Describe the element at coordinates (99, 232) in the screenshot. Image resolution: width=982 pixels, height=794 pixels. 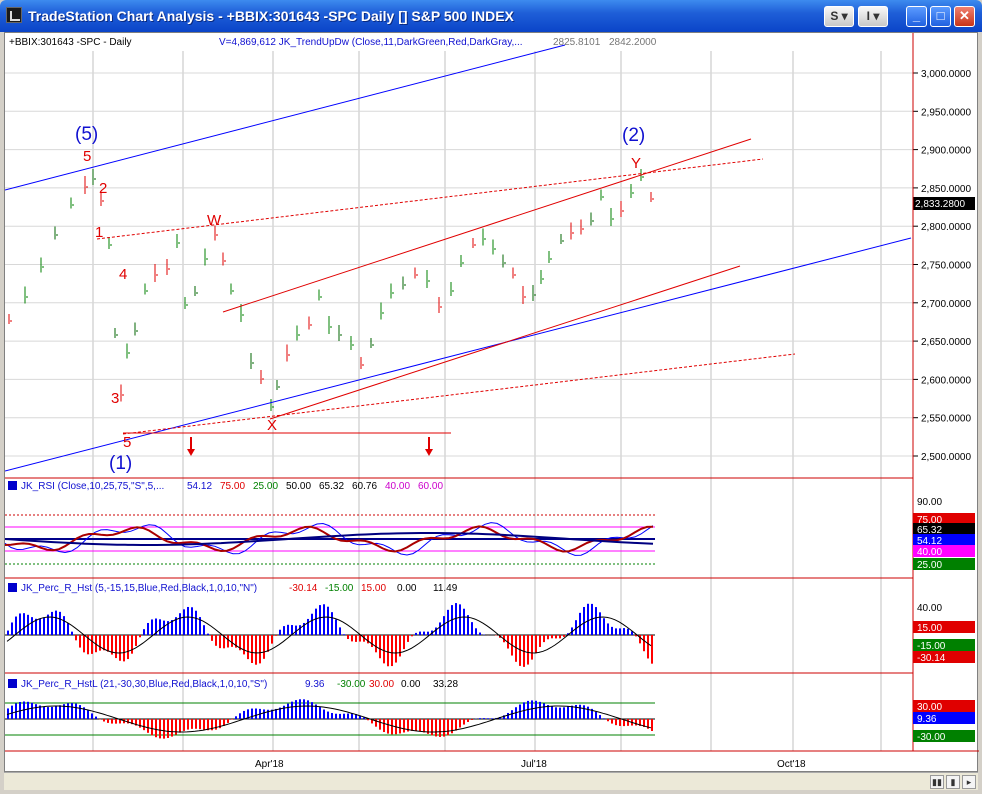
I see `wave-1-label: 1` at that location.